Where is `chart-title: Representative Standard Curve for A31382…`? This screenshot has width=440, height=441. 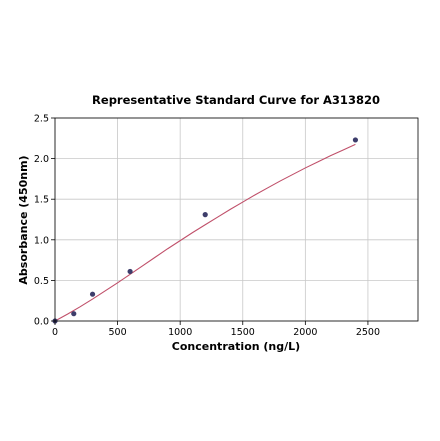 chart-title: Representative Standard Curve for A31382… is located at coordinates (236, 100).